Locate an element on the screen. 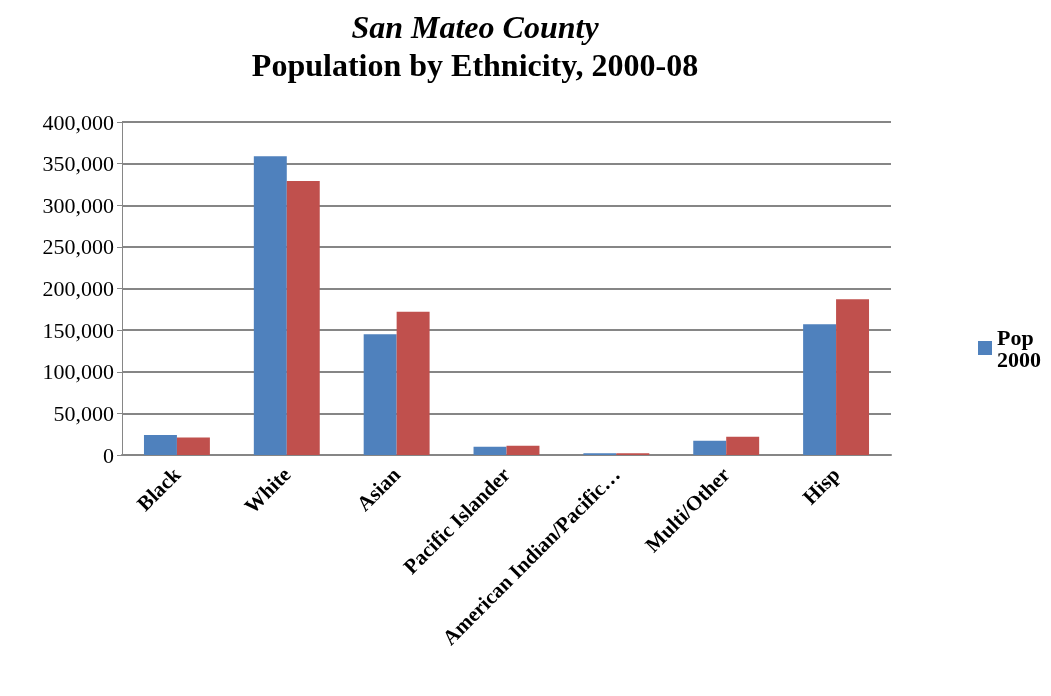 The width and height of the screenshot is (1051, 696). y-tick-label: 200,000 is located at coordinates (78, 288).